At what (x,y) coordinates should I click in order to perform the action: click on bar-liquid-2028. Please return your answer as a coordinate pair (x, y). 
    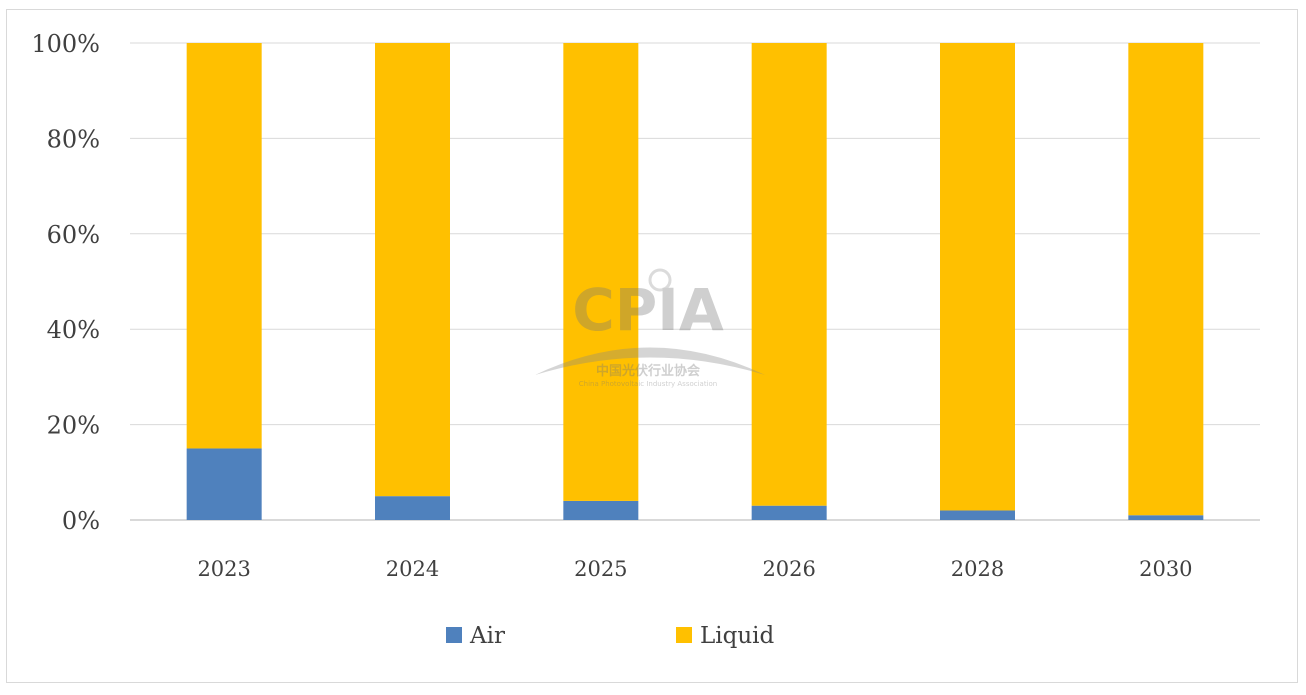
    Looking at the image, I should click on (977, 277).